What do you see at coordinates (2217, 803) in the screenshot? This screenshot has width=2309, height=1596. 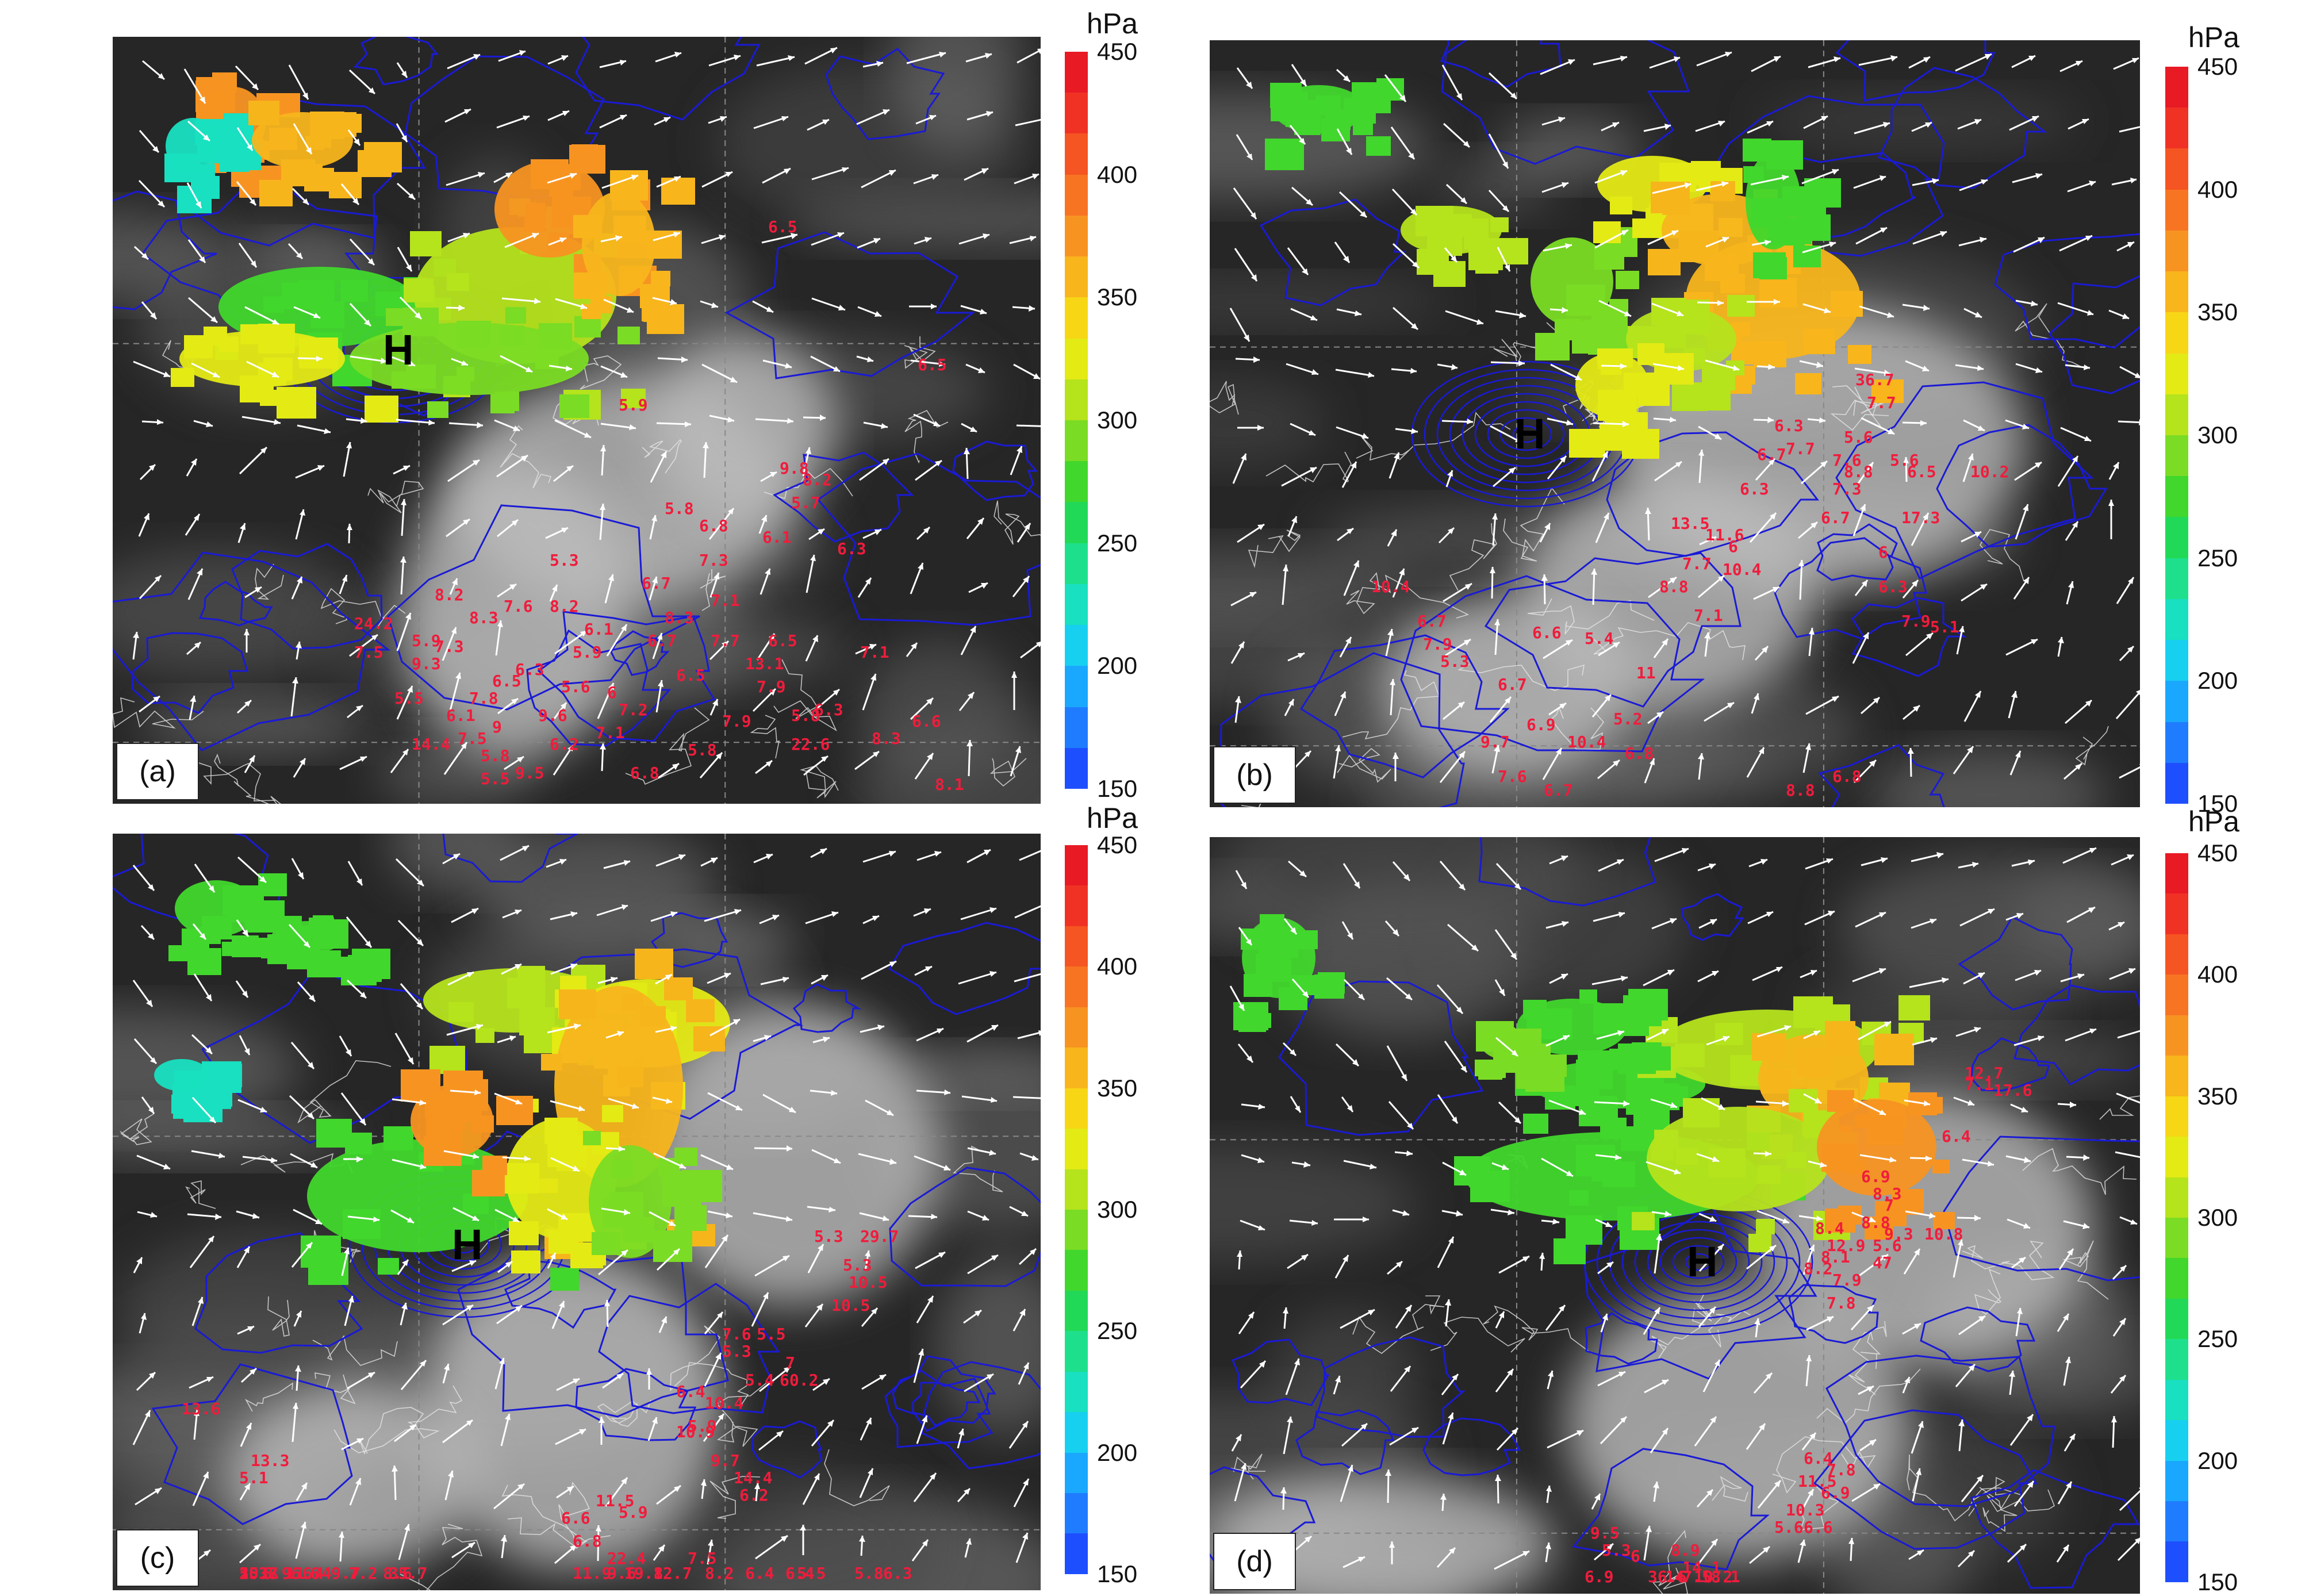 I see `colorbar-tick-label: 150` at bounding box center [2217, 803].